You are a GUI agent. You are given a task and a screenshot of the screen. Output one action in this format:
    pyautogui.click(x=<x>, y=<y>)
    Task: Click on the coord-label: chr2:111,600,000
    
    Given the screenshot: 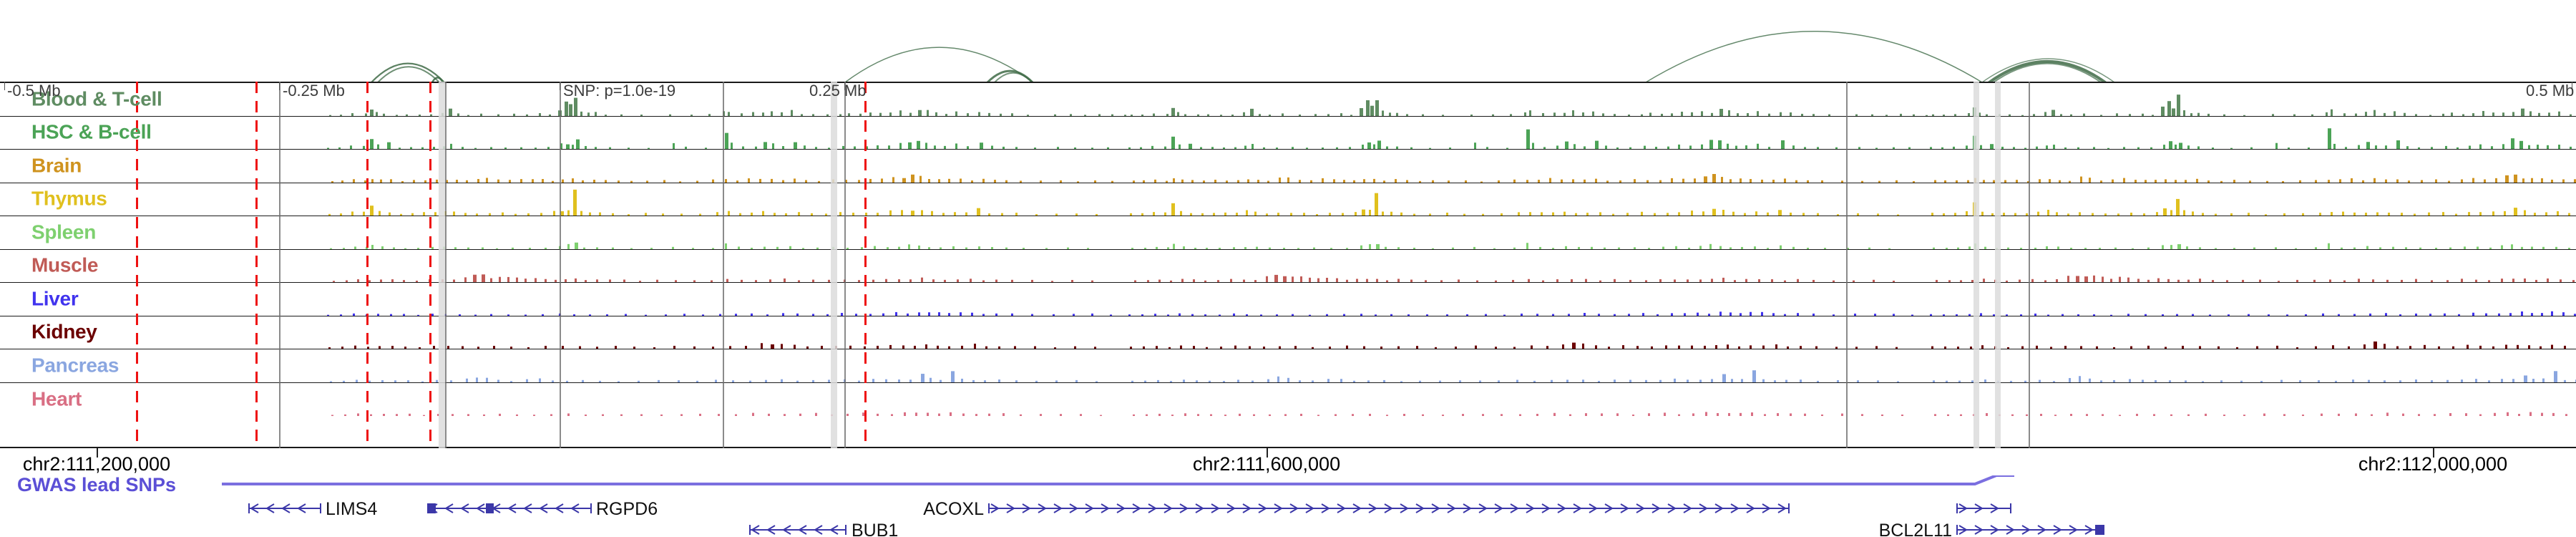 What is the action you would take?
    pyautogui.click(x=1266, y=464)
    